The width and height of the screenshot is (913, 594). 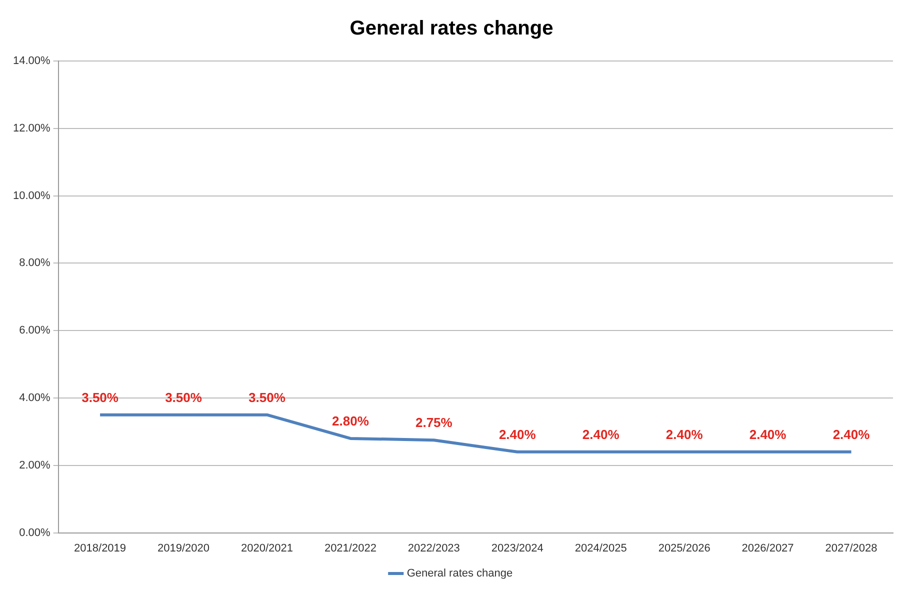 What do you see at coordinates (517, 548) in the screenshot?
I see `x-tick-label: 2023/2024` at bounding box center [517, 548].